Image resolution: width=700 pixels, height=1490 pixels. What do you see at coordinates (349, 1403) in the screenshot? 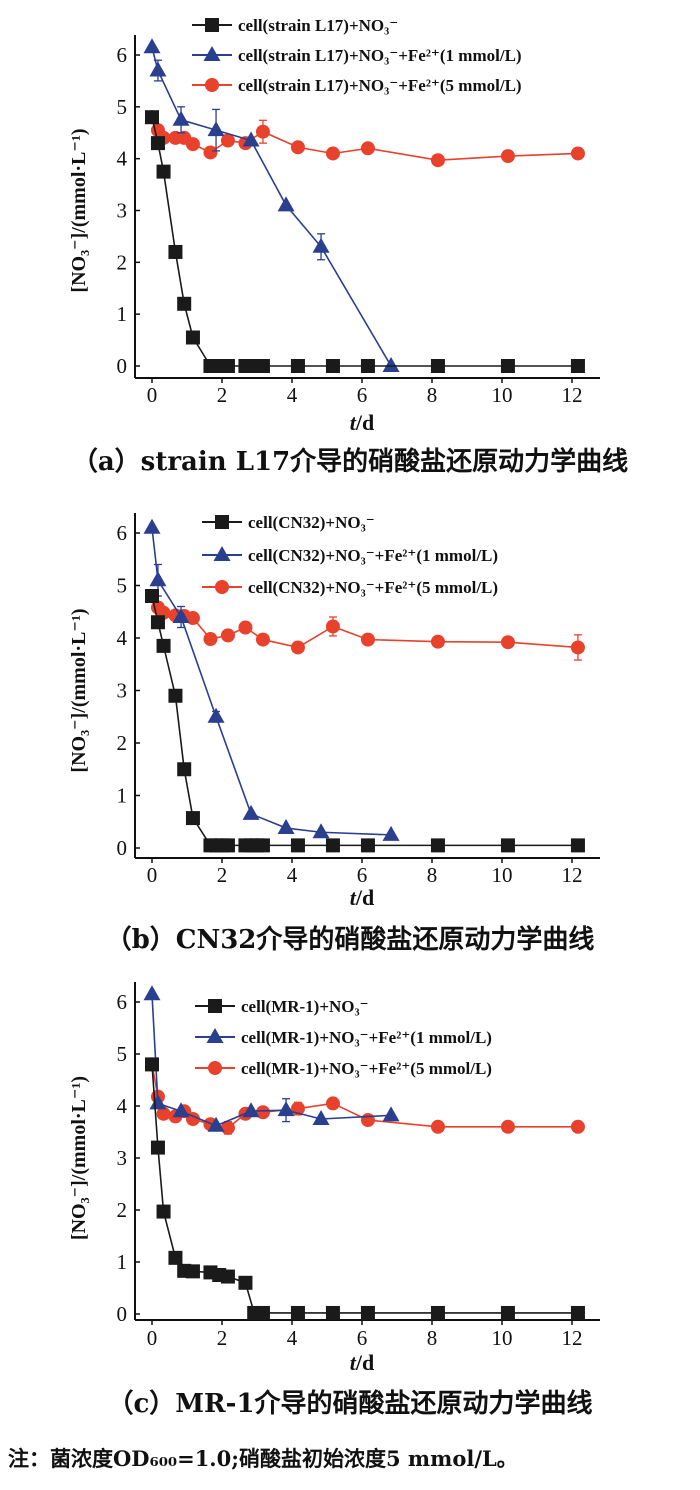
I see `panel-caption: （c）MR-1介导的硝酸盐还原动力学曲线` at bounding box center [349, 1403].